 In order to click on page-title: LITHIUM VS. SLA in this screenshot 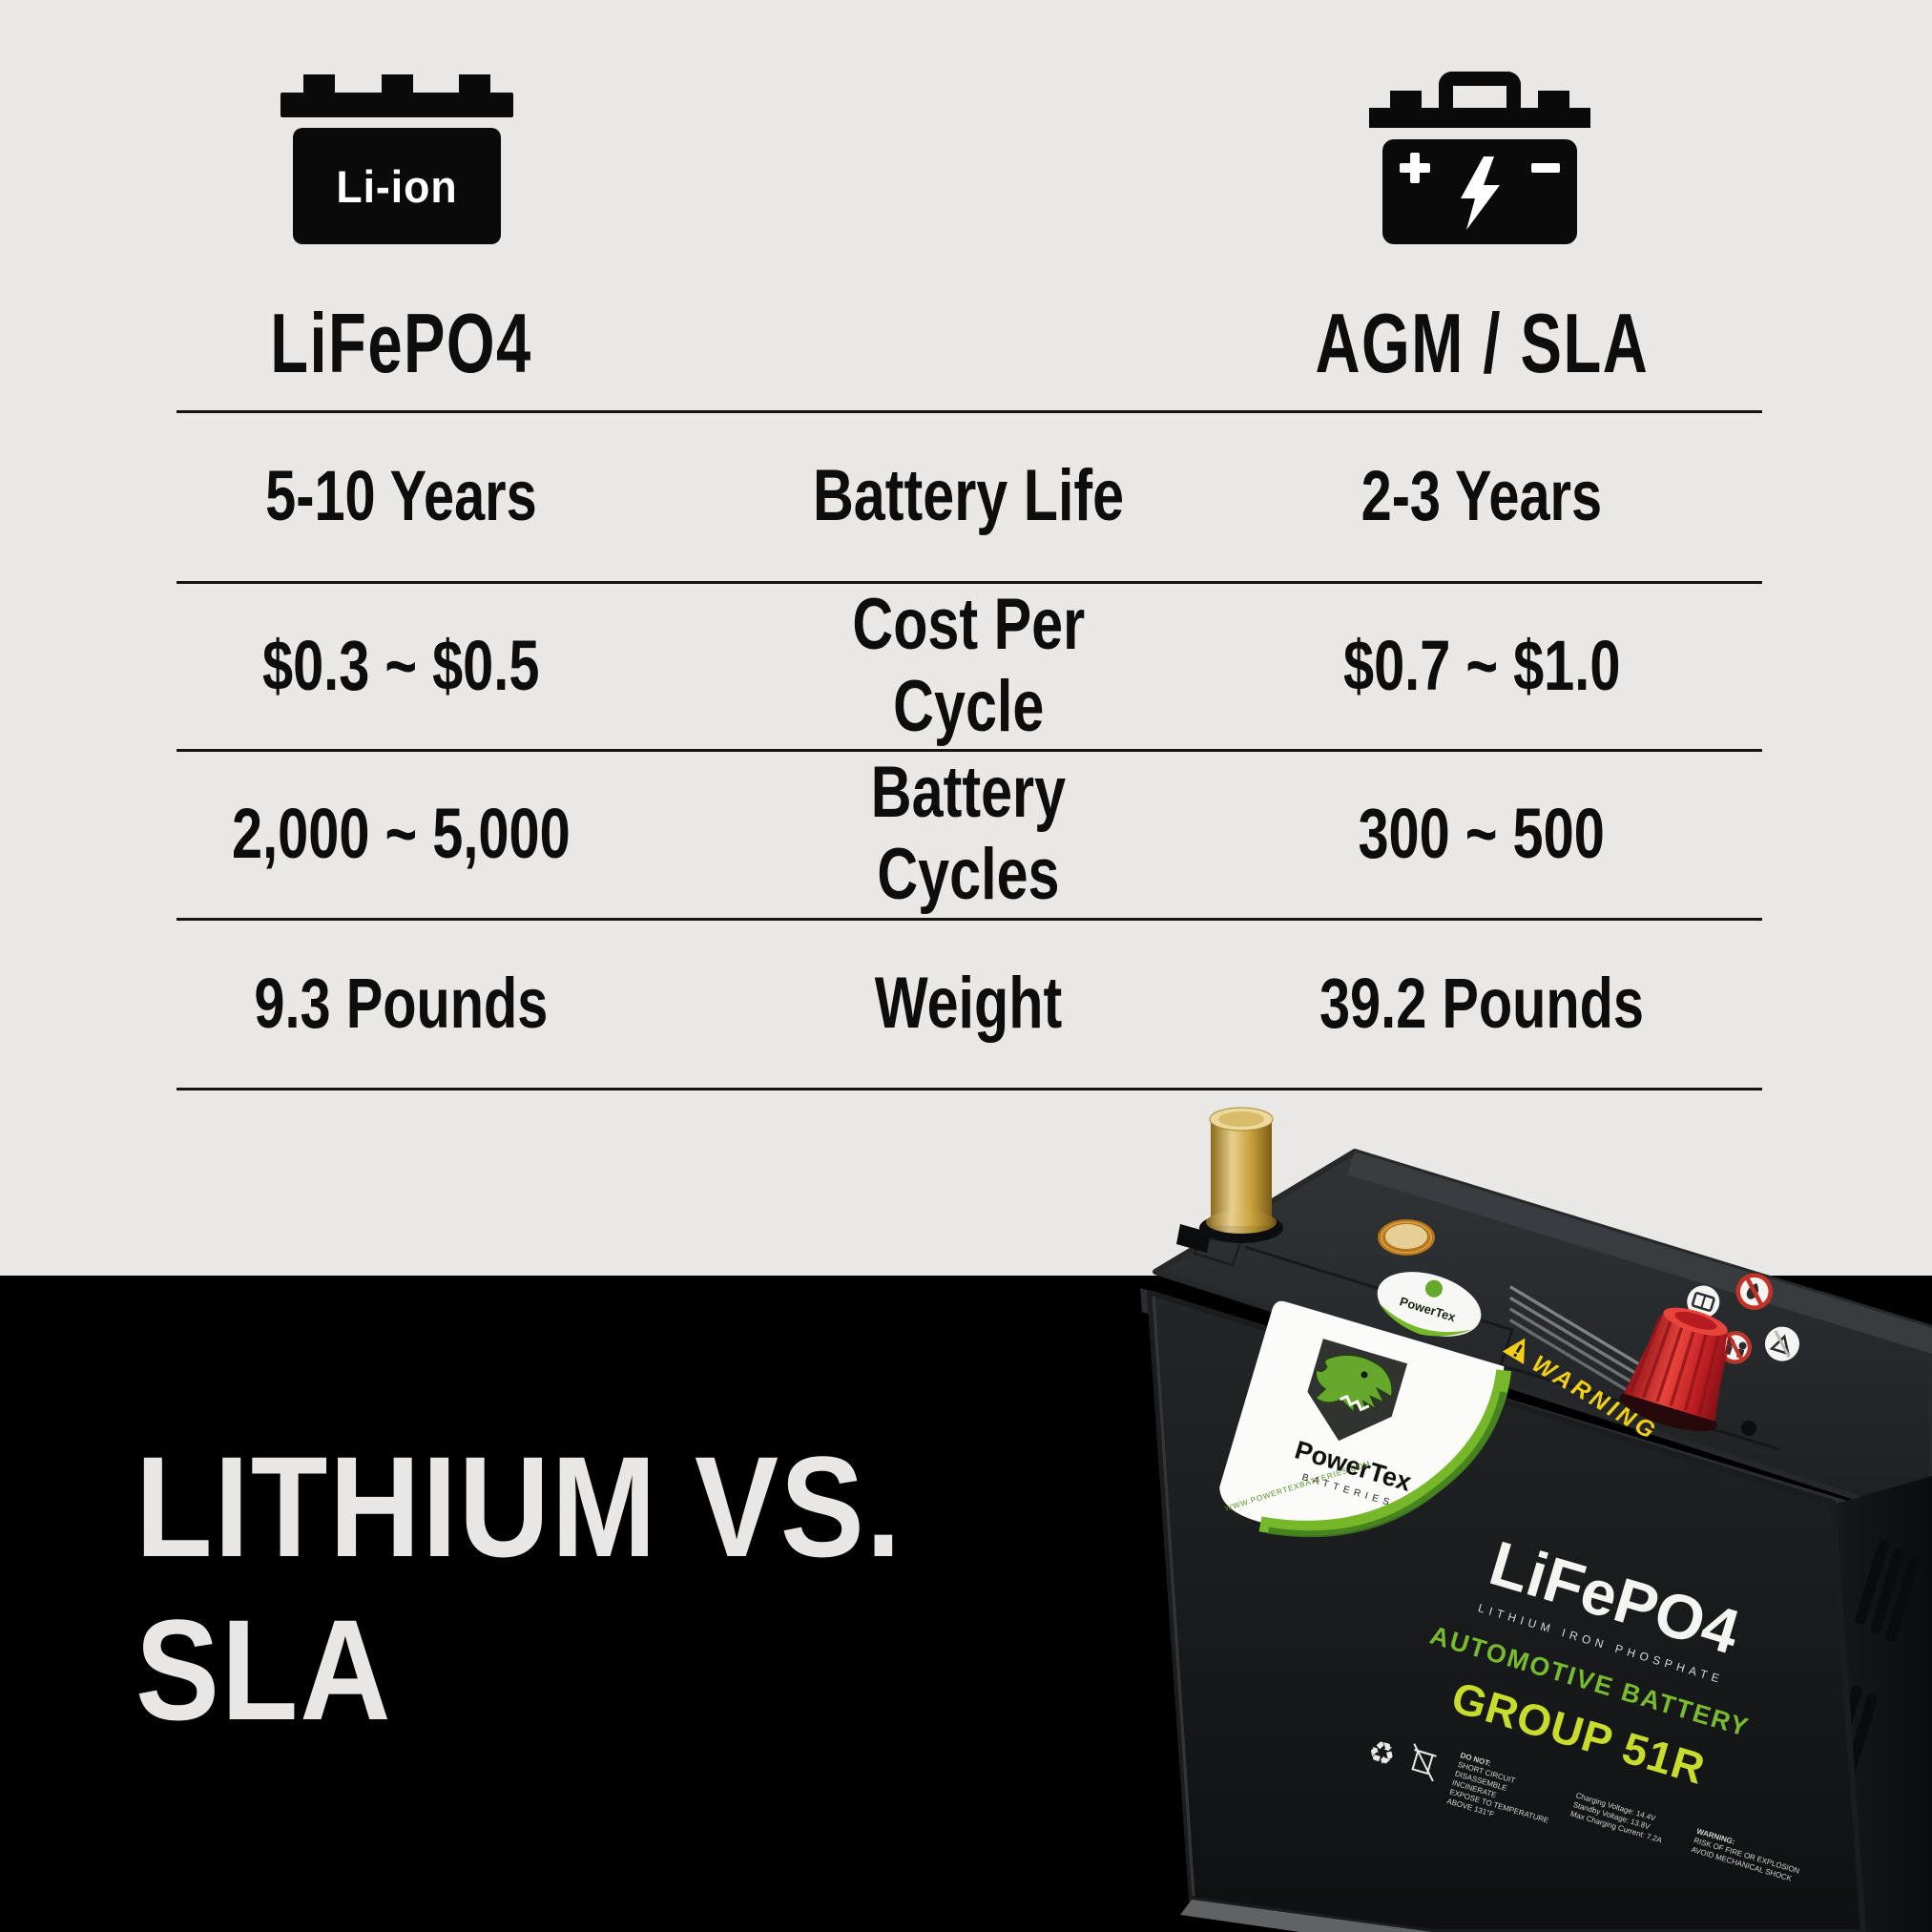, I will do `click(571, 1588)`.